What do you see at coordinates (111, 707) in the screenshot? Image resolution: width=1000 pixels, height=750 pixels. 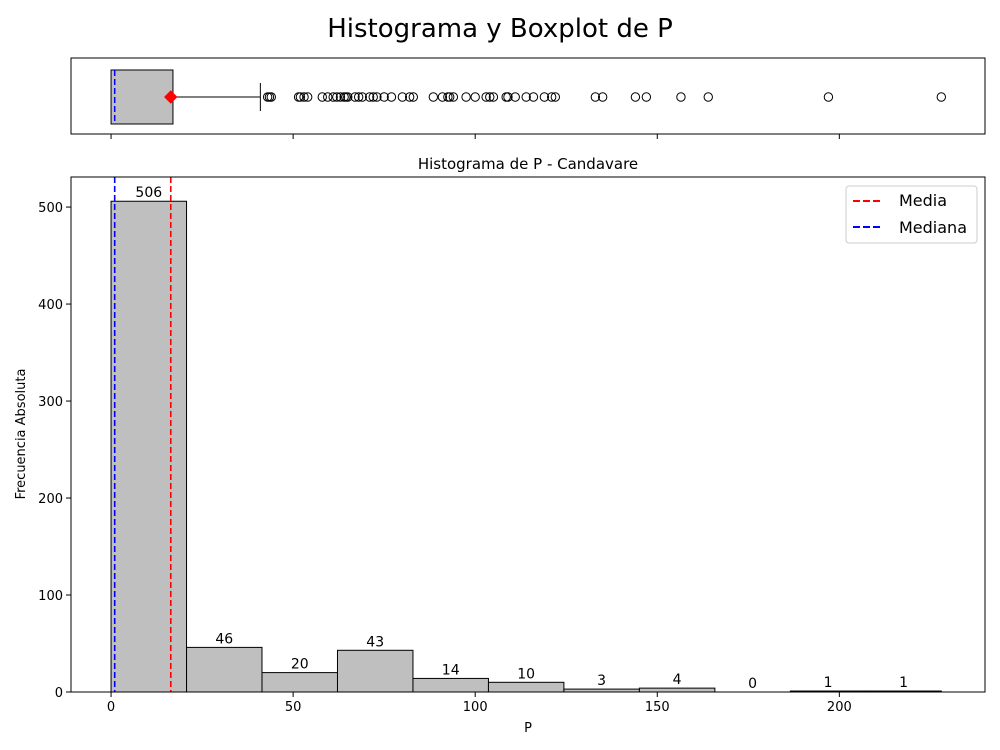 I see `x-tick-label: 0` at bounding box center [111, 707].